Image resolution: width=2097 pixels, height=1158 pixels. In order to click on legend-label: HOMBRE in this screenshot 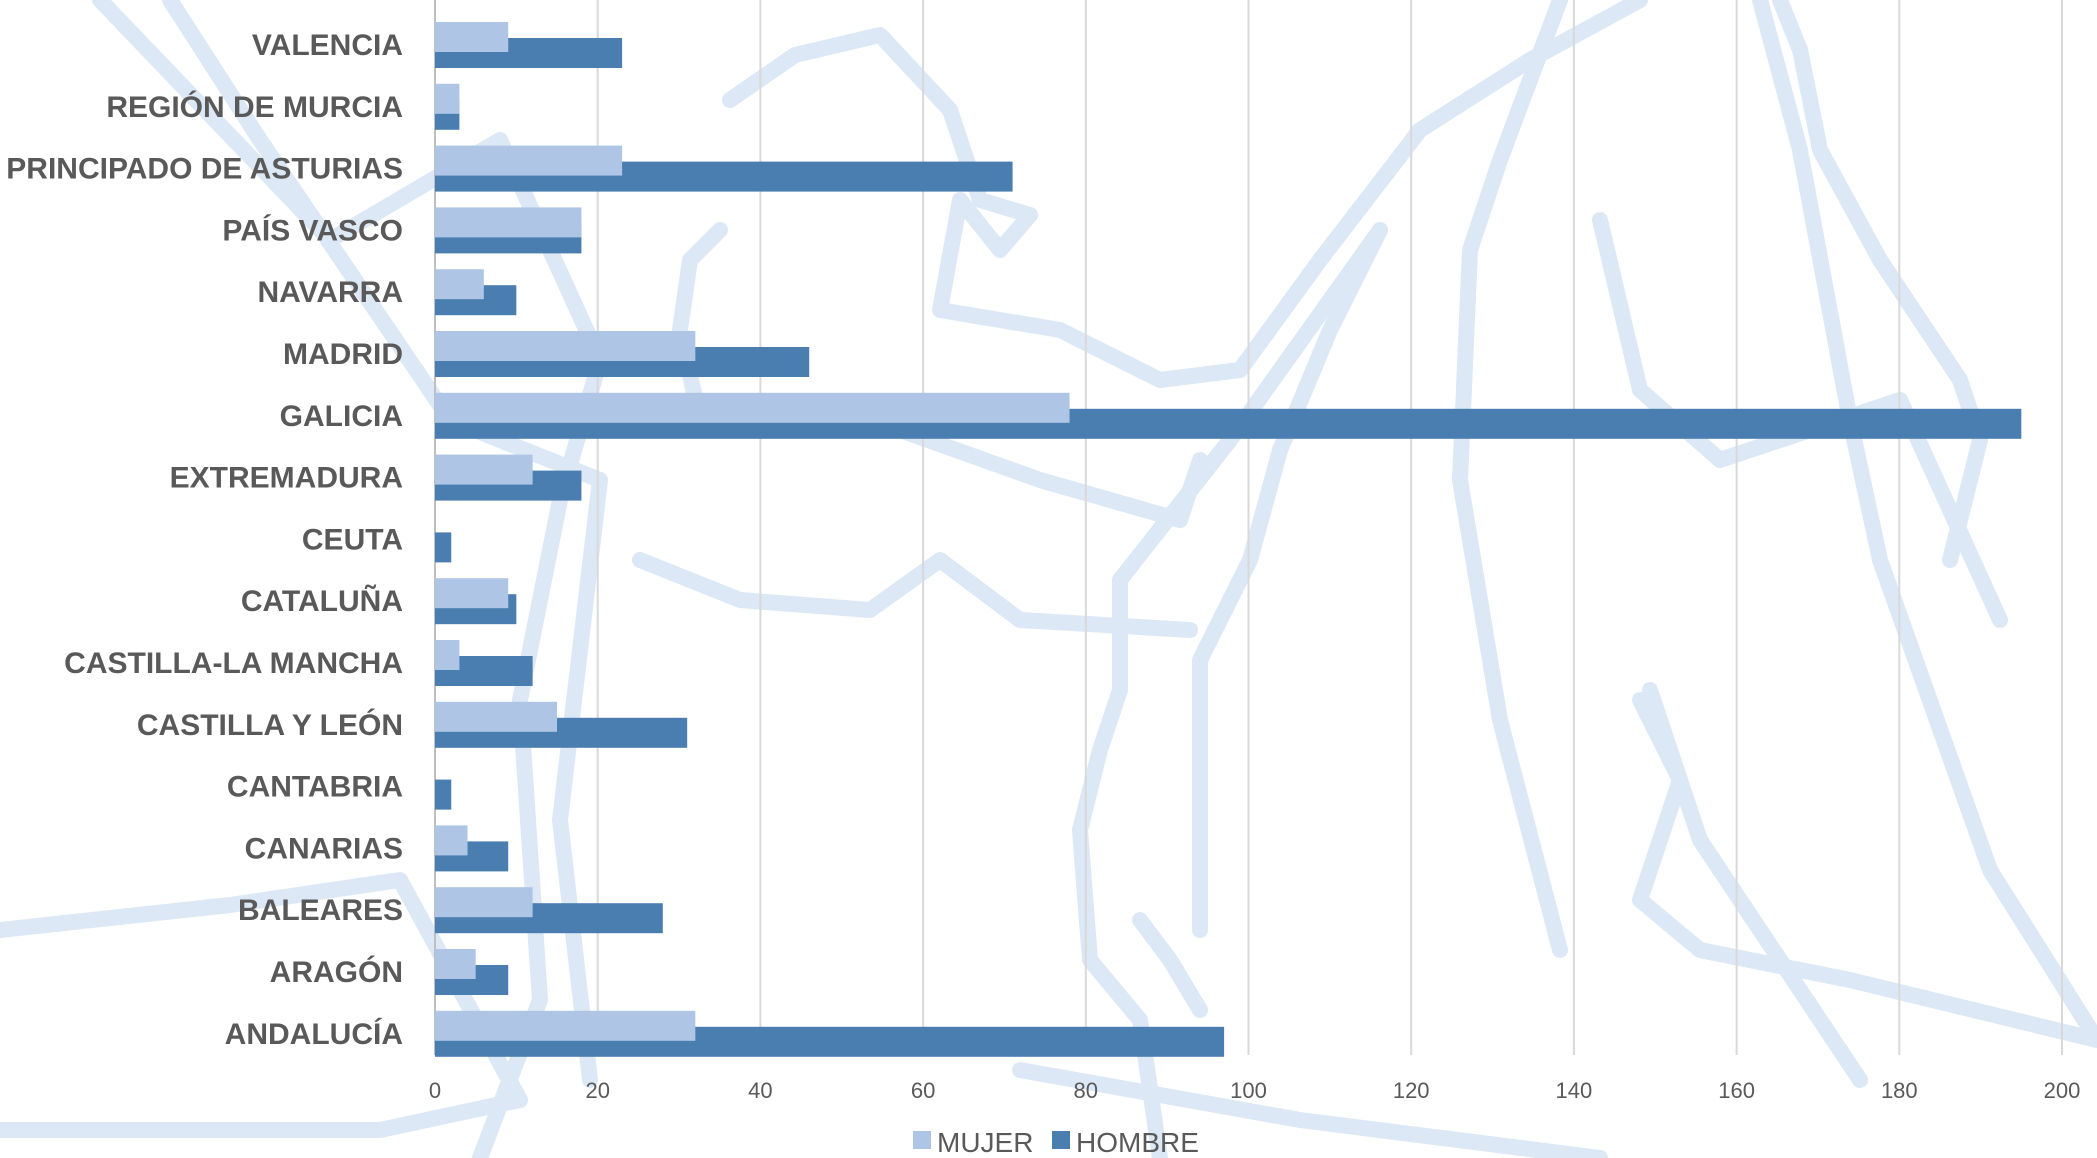, I will do `click(1137, 1142)`.